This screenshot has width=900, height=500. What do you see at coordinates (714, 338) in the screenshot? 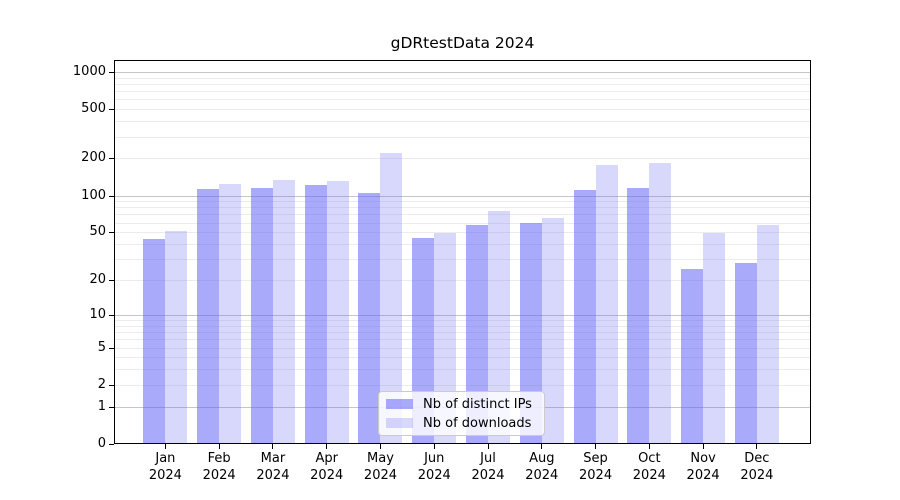
I see `bar-downloads-nov` at bounding box center [714, 338].